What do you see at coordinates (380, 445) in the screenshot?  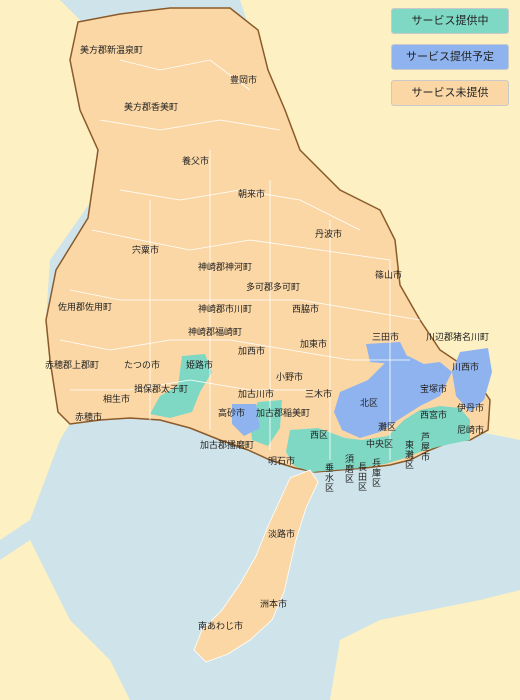 I see `label-chuo: 中央区` at bounding box center [380, 445].